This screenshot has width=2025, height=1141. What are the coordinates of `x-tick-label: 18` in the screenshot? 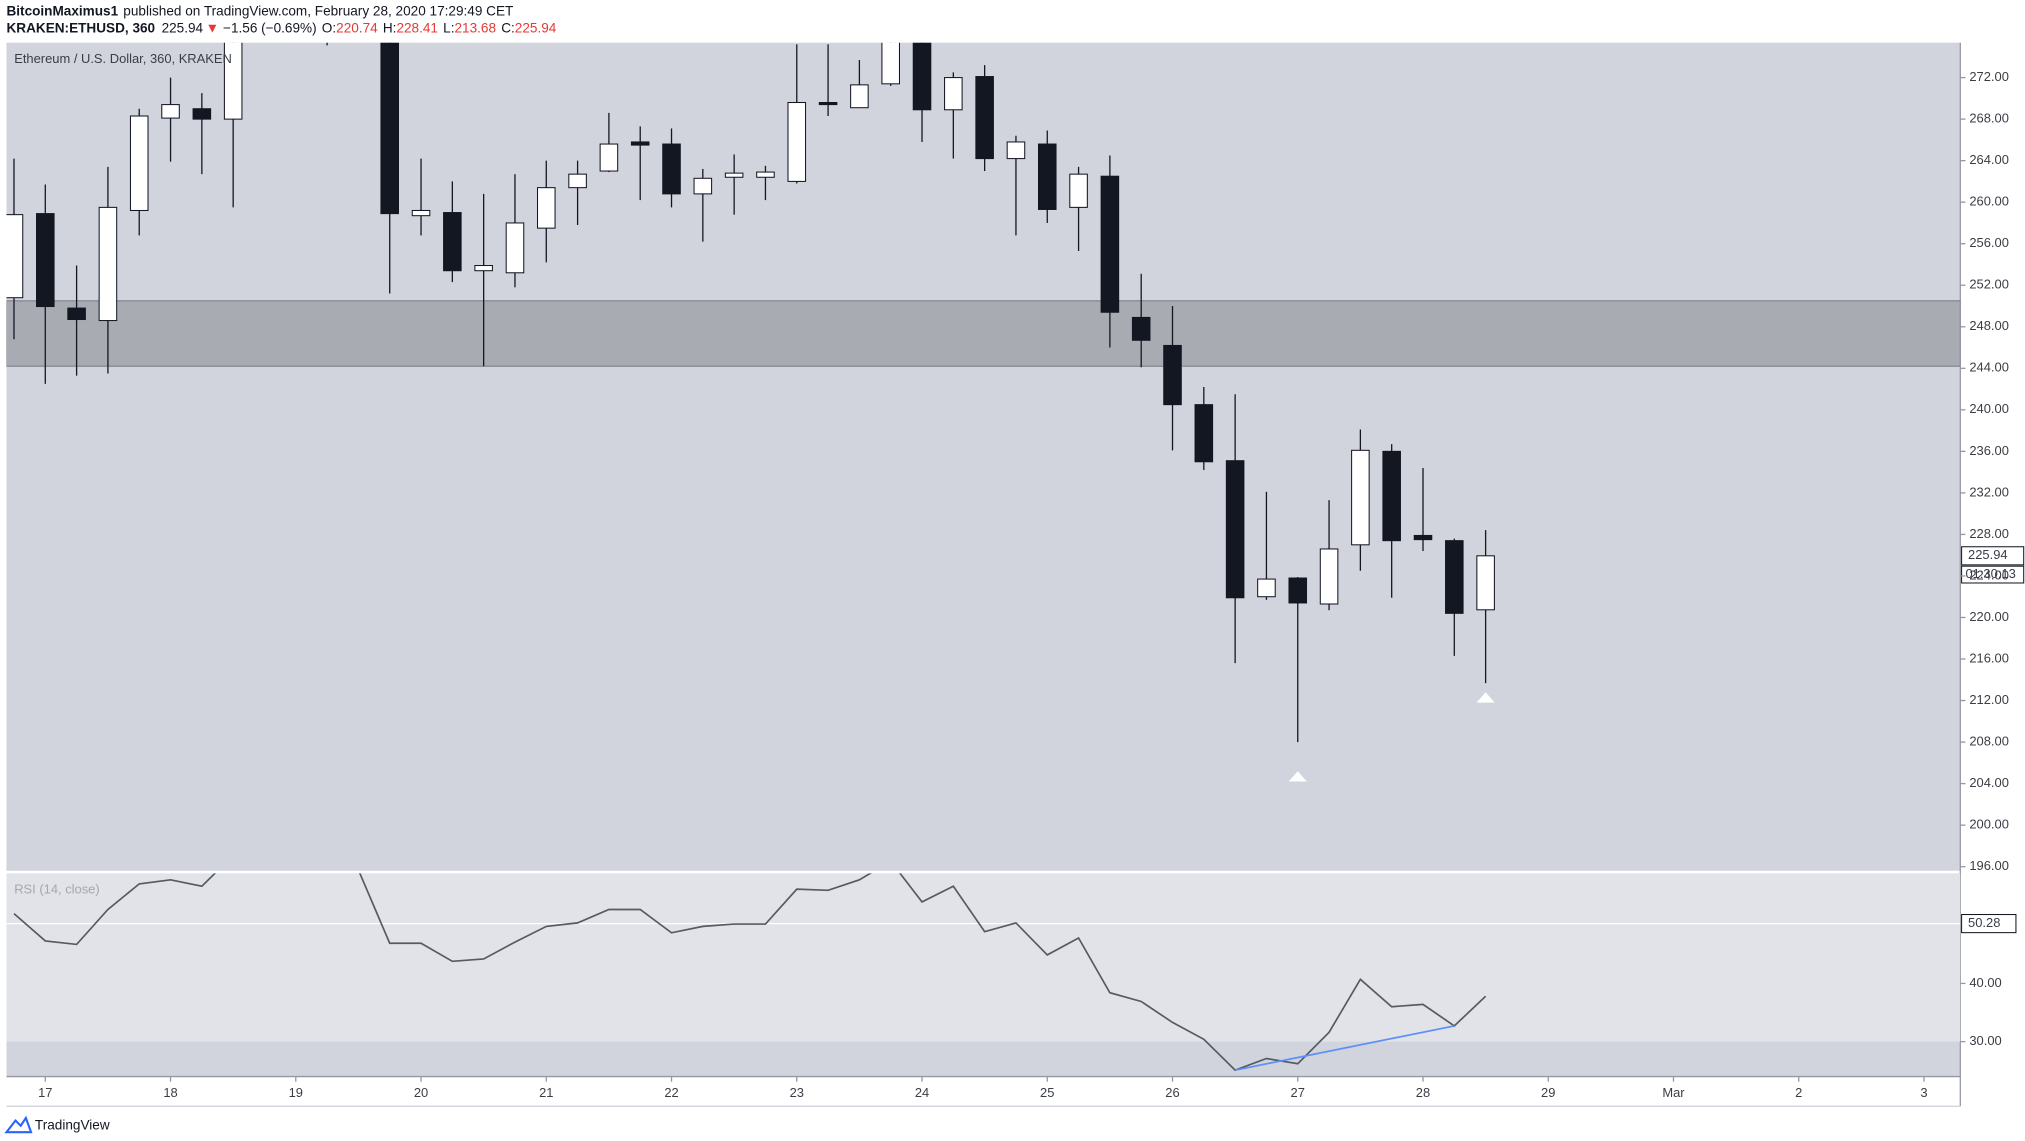 It's located at (170, 1092).